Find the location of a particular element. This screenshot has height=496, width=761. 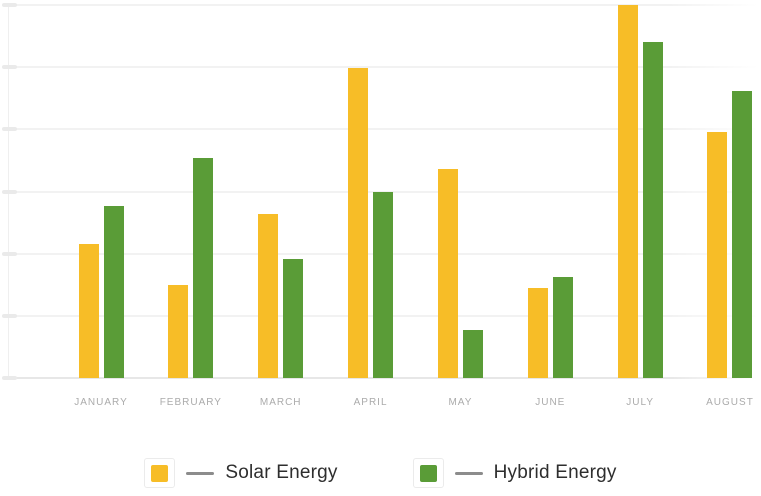

x-tick-label-may: MAY is located at coordinates (460, 402).